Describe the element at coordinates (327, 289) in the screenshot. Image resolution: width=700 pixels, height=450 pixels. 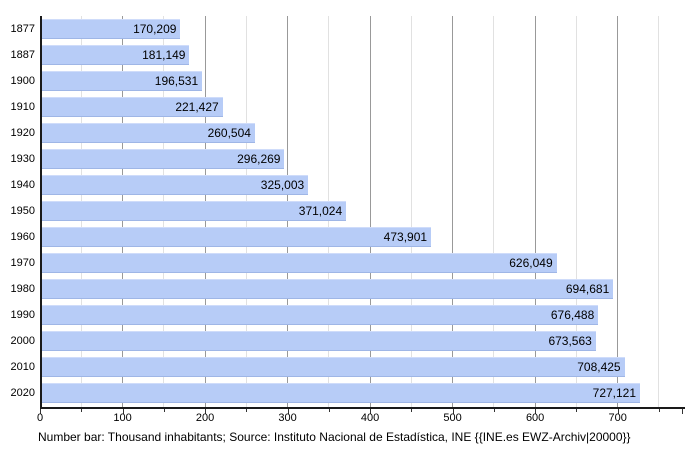
I see `bar: 694,681` at that location.